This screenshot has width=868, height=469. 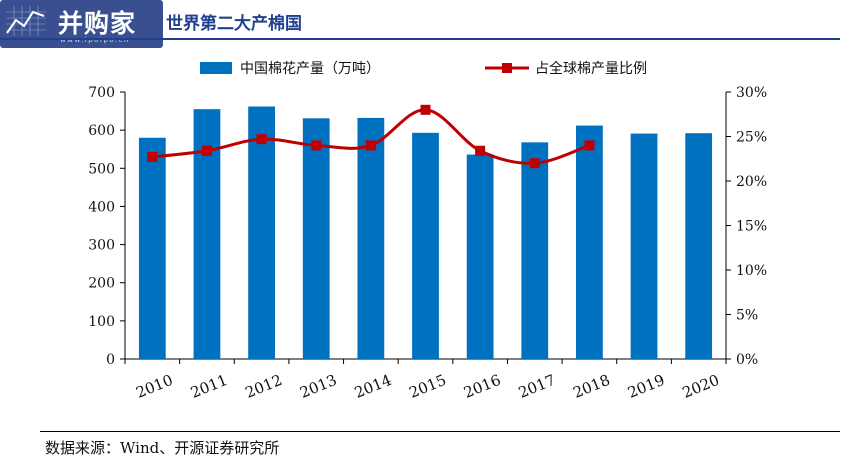 What do you see at coordinates (425, 245) in the screenshot?
I see `bar-2015` at bounding box center [425, 245].